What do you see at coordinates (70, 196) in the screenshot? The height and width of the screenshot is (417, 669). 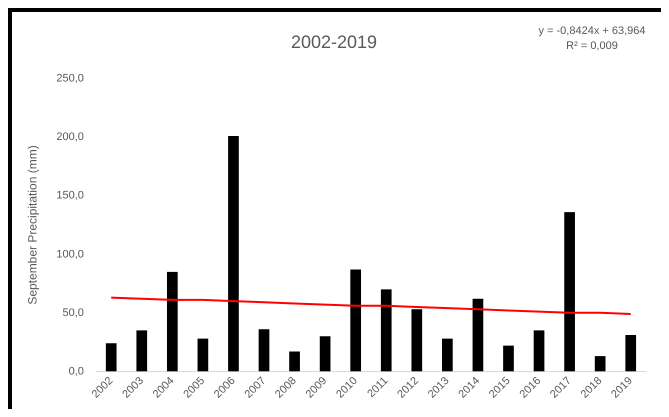 I see `y-tick-label: 150,0` at bounding box center [70, 196].